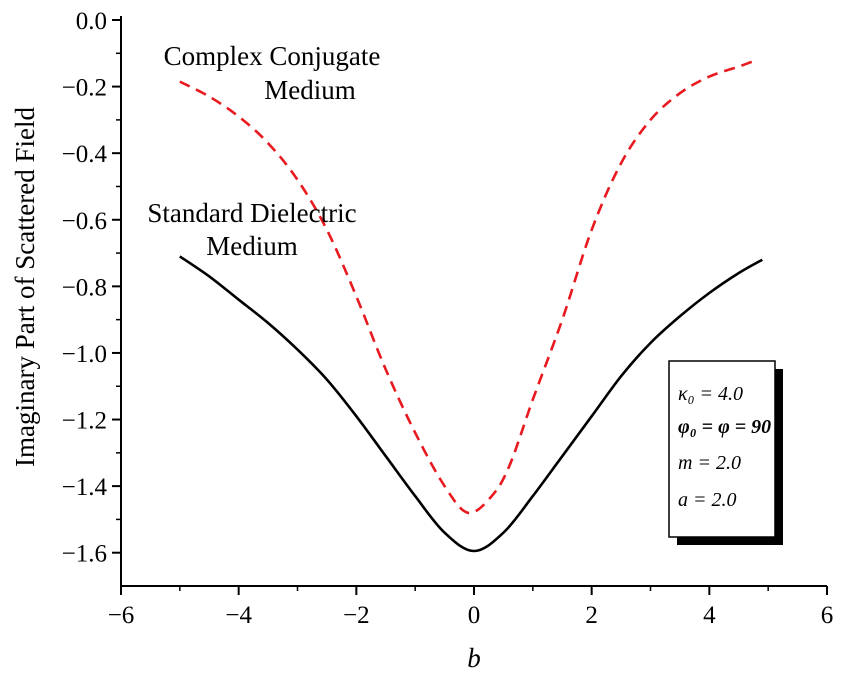  Describe the element at coordinates (84, 554) in the screenshot. I see `y-tick-label: −1.6` at that location.